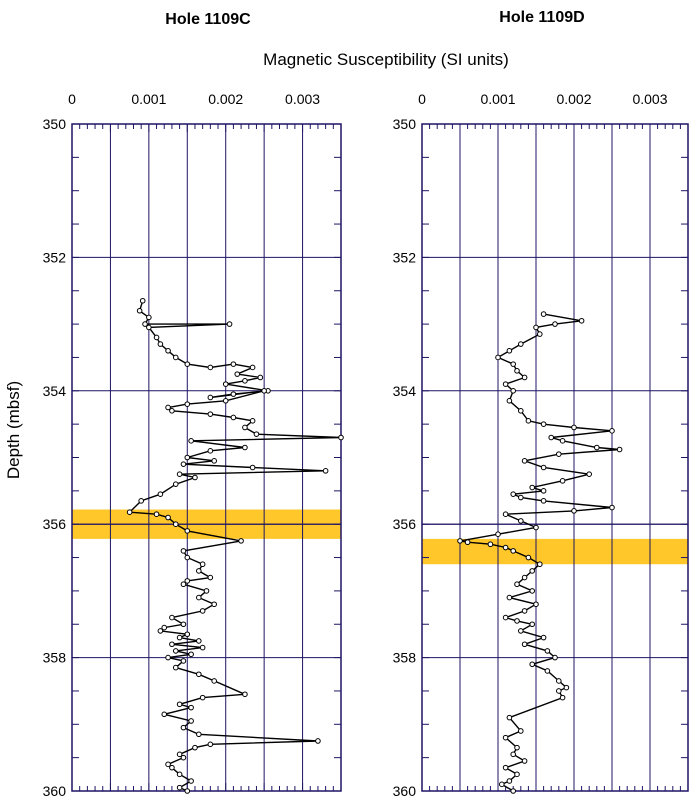 Image resolution: width=698 pixels, height=810 pixels. I want to click on x-tick-label: 0.003, so click(302, 99).